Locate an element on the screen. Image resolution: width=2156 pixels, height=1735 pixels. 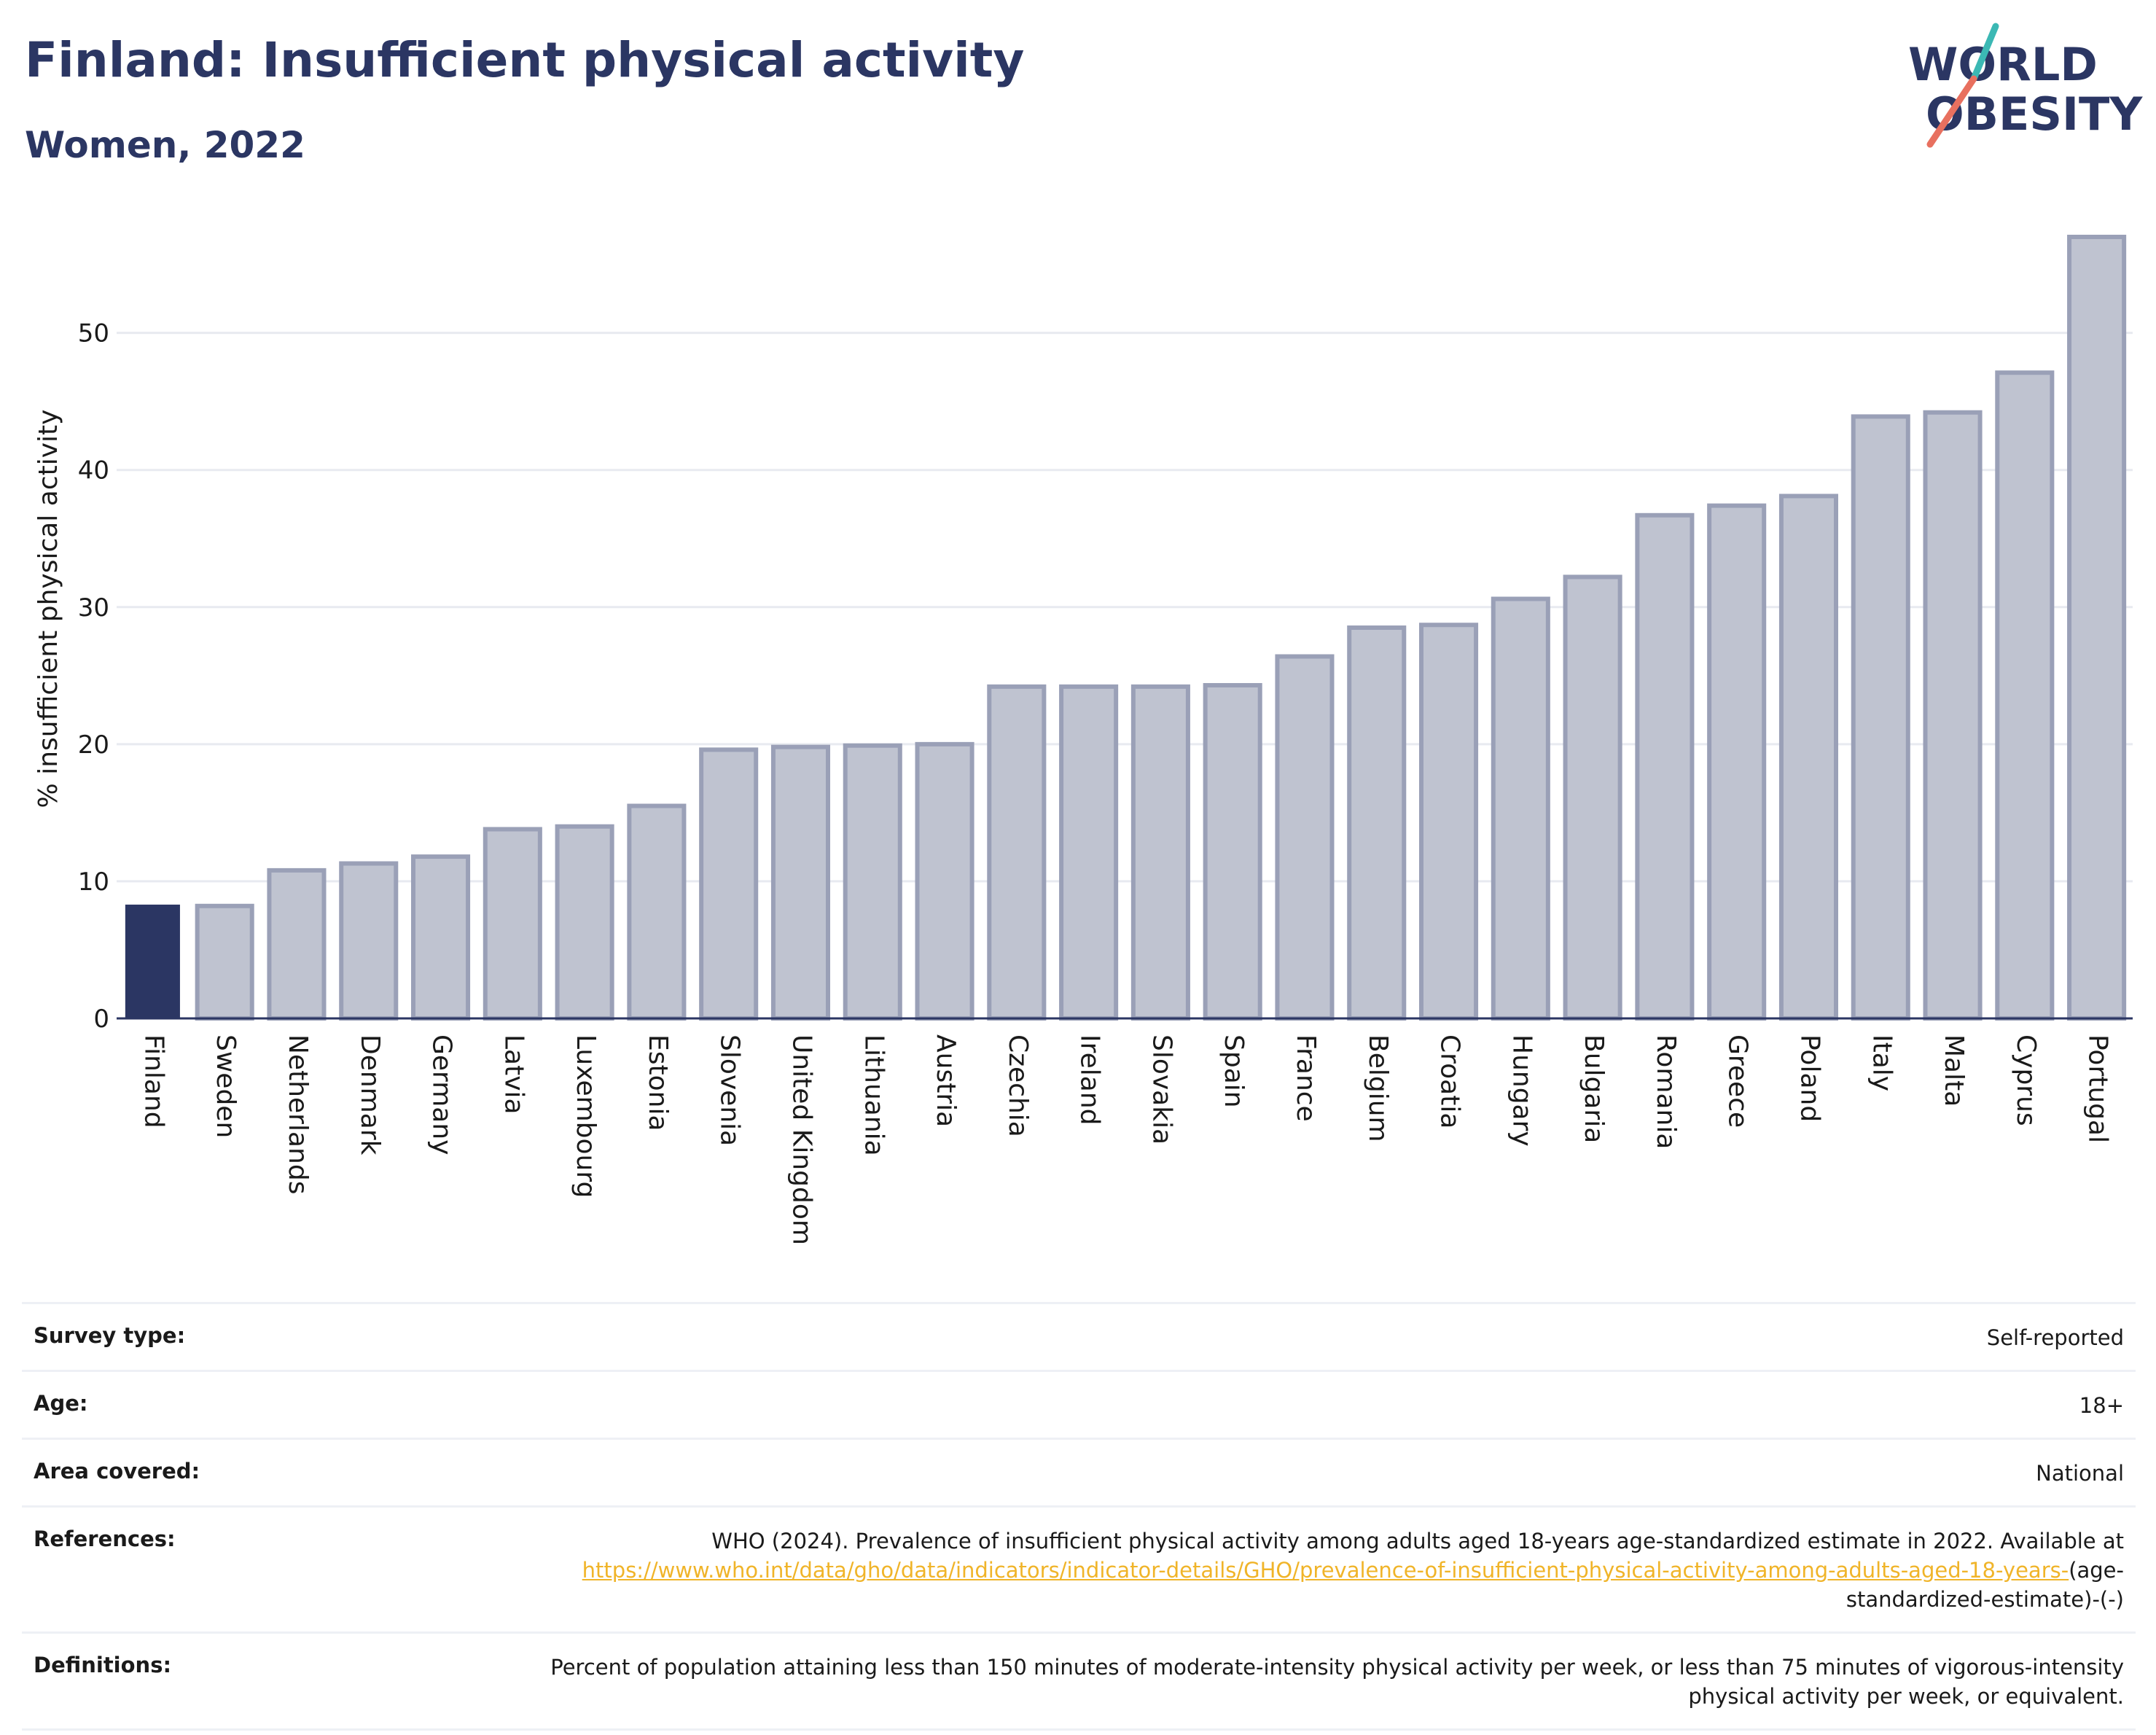
x-tick-label: Finland is located at coordinates (153, 1081).